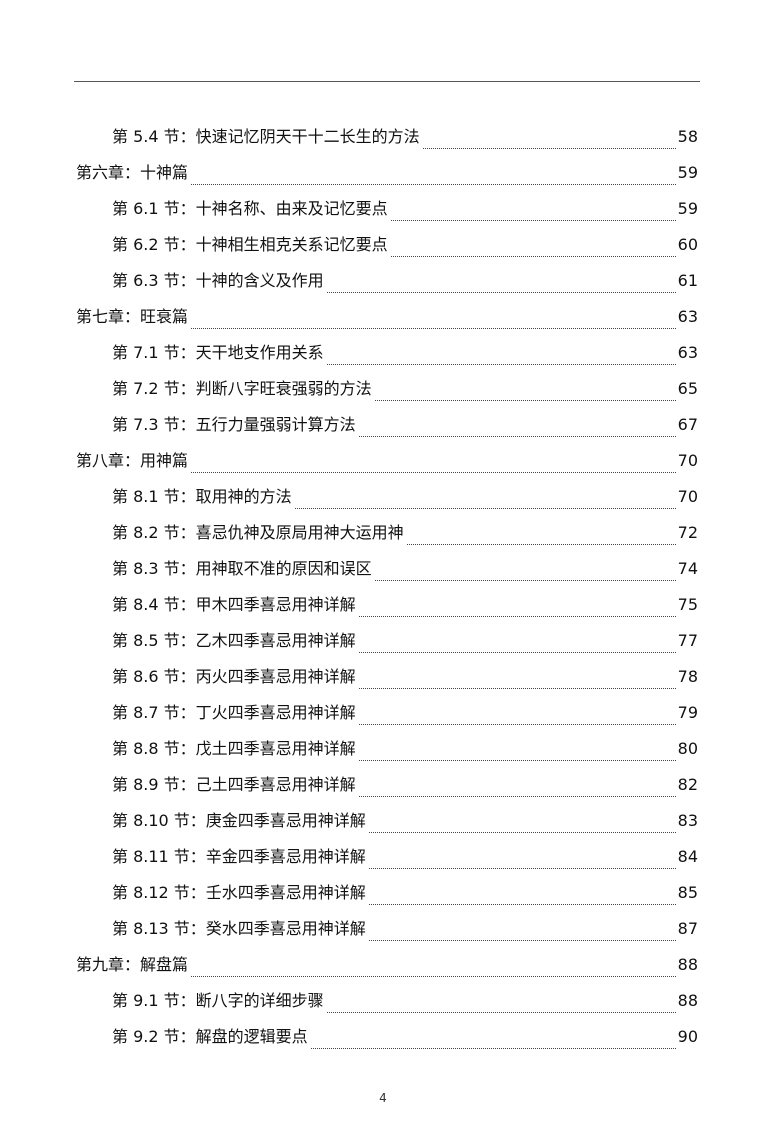 The height and width of the screenshot is (1136, 766). I want to click on toc-entry-chapter: 第九章：解盘篇 88, so click(387, 959).